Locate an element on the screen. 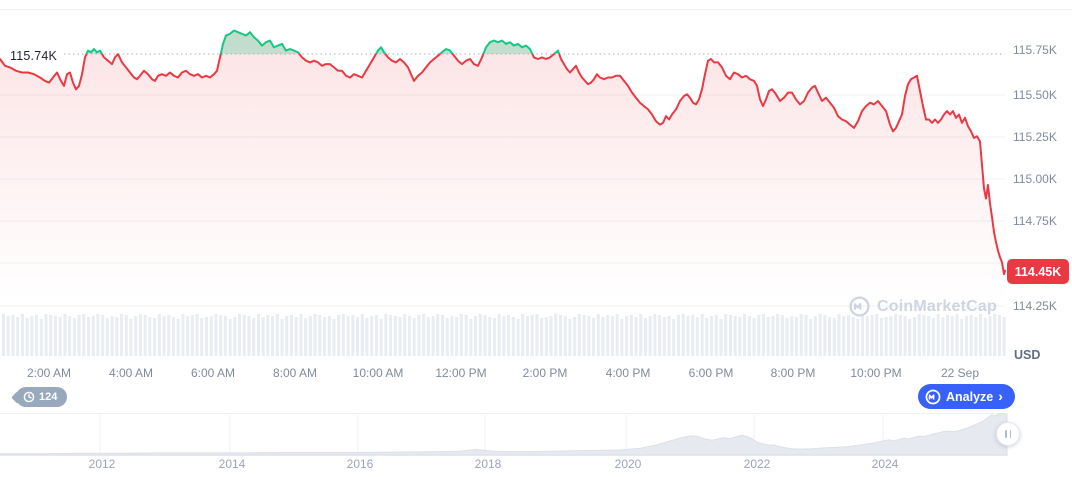 Image resolution: width=1072 pixels, height=477 pixels. open-price-label: 115.74K is located at coordinates (34, 56).